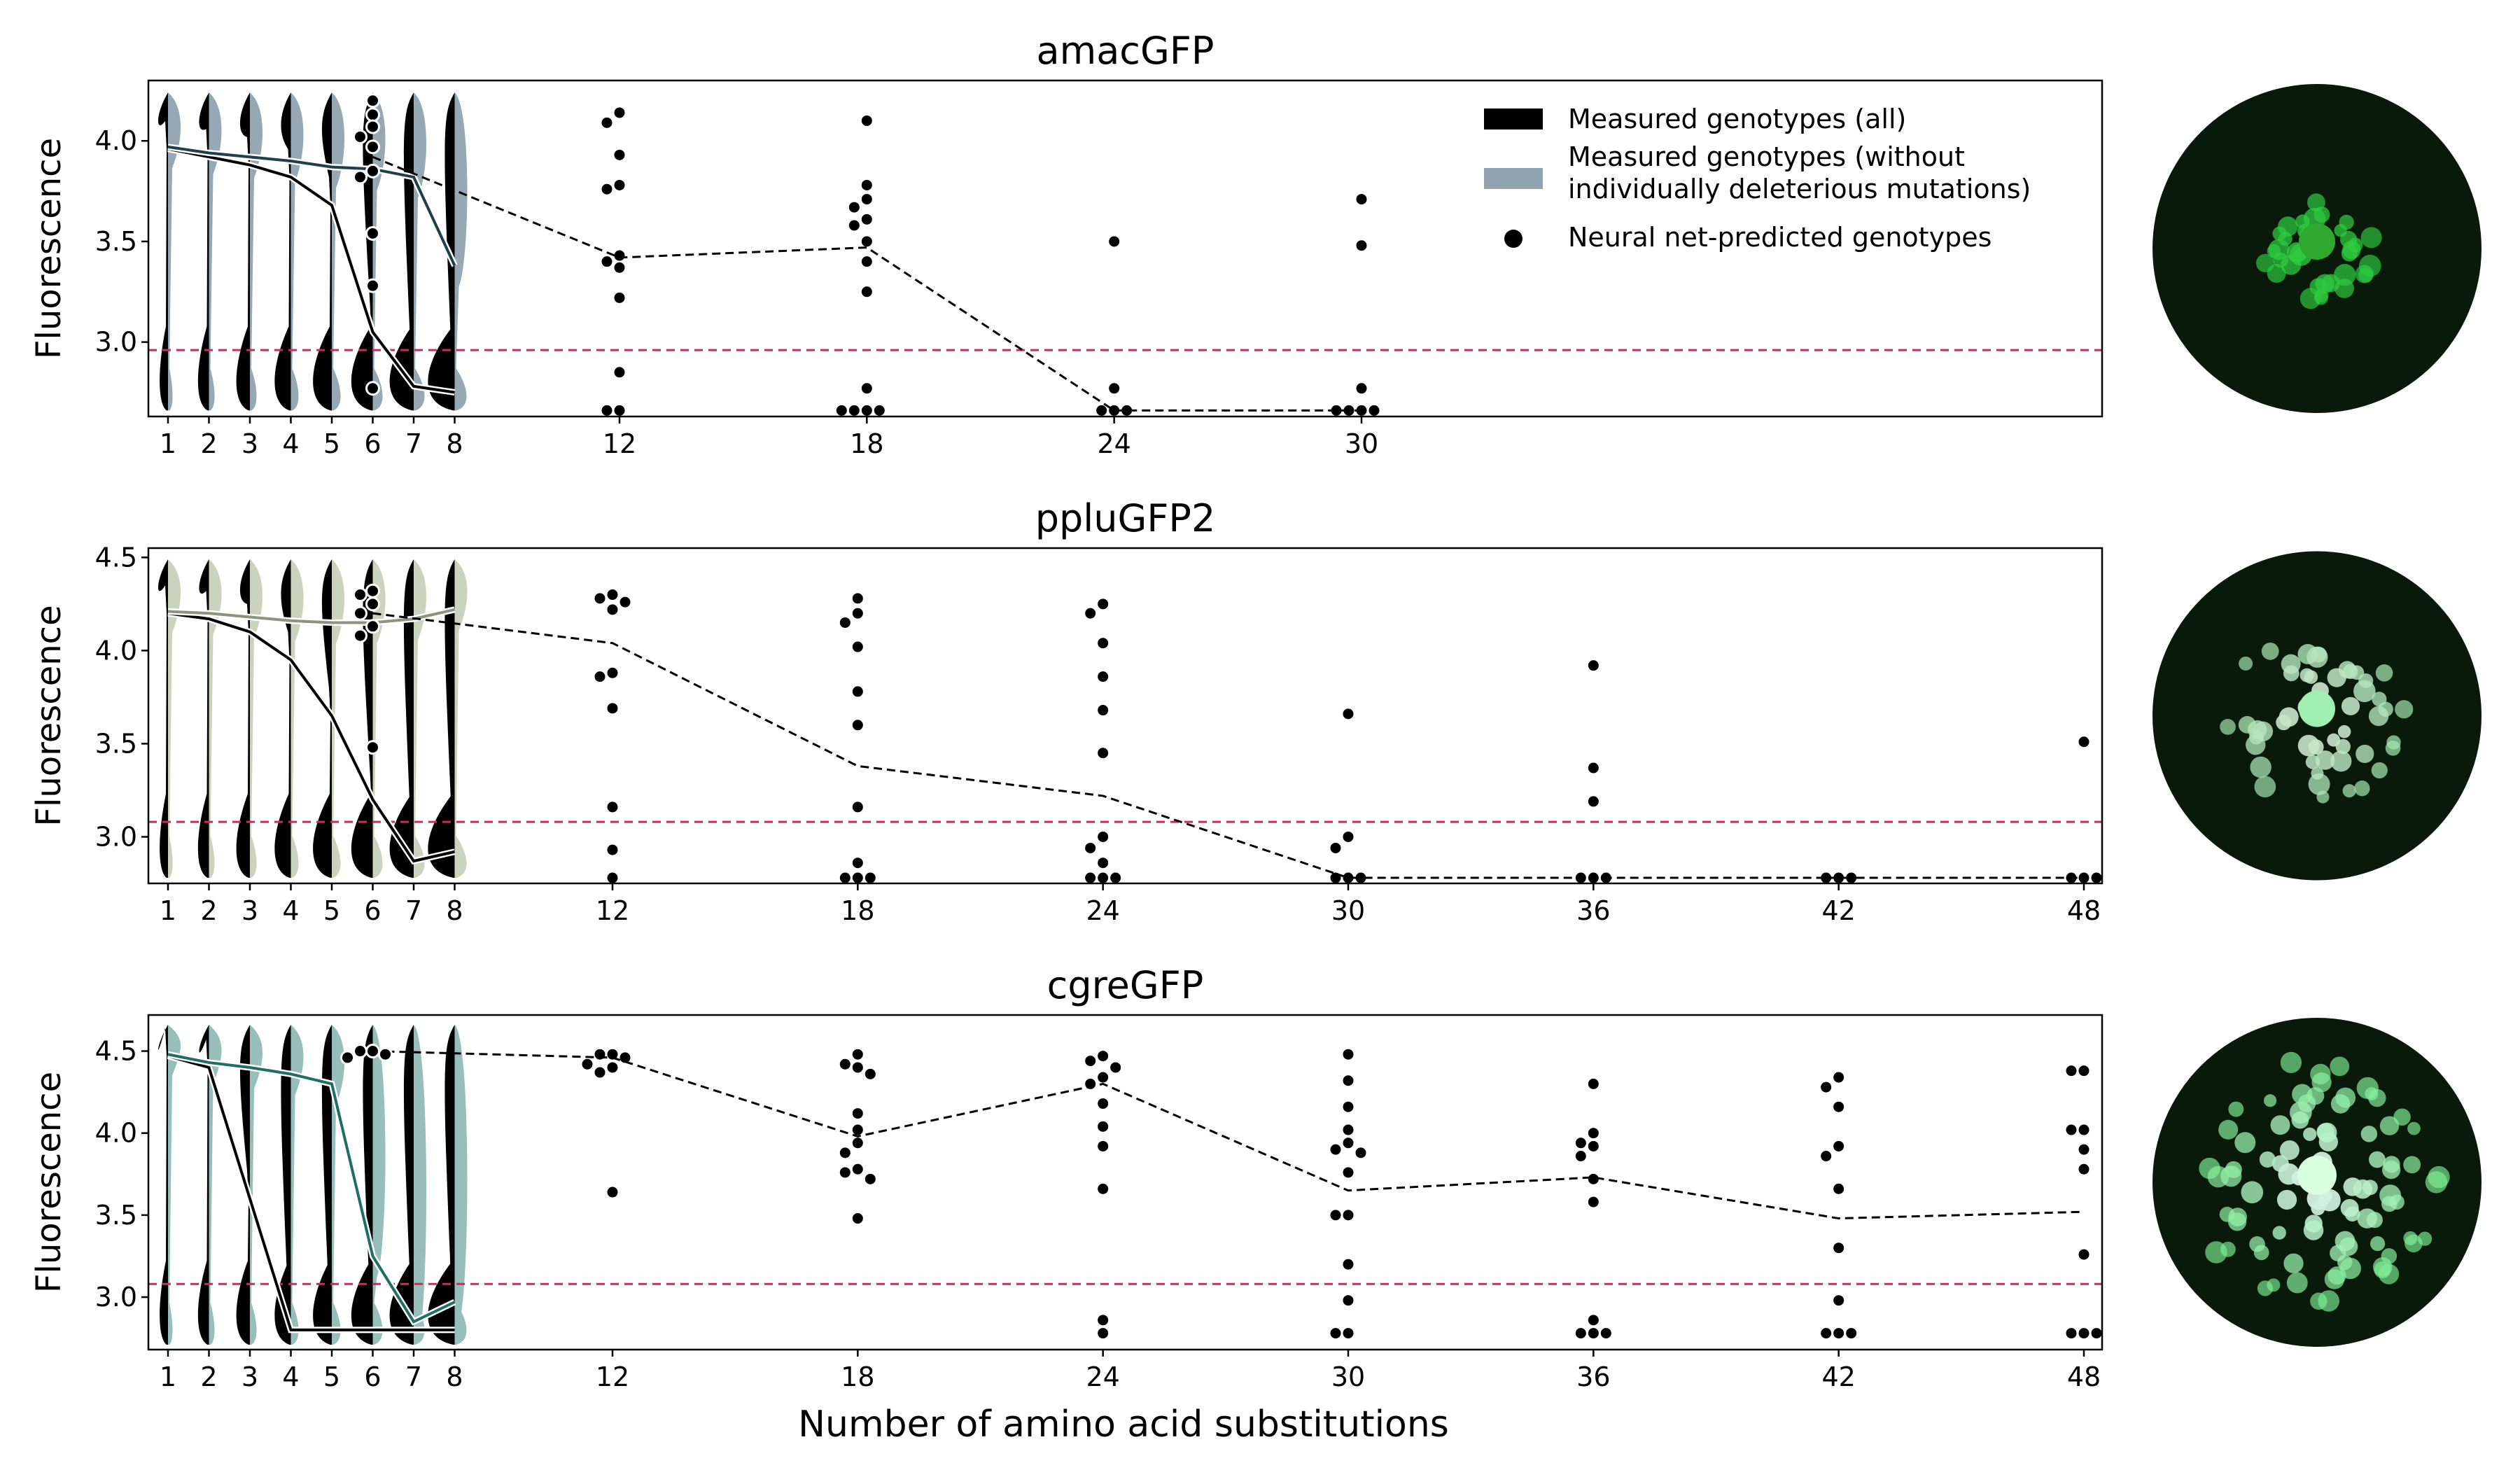 The image size is (2520, 1470). What do you see at coordinates (857, 910) in the screenshot?
I see `x-tick-label: 18` at bounding box center [857, 910].